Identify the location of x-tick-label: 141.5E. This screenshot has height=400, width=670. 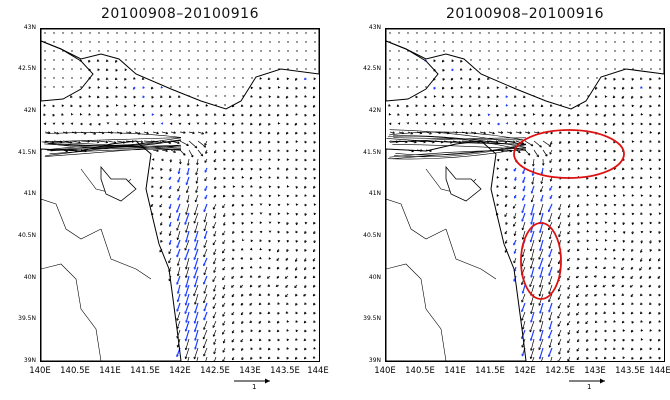
(490, 371).